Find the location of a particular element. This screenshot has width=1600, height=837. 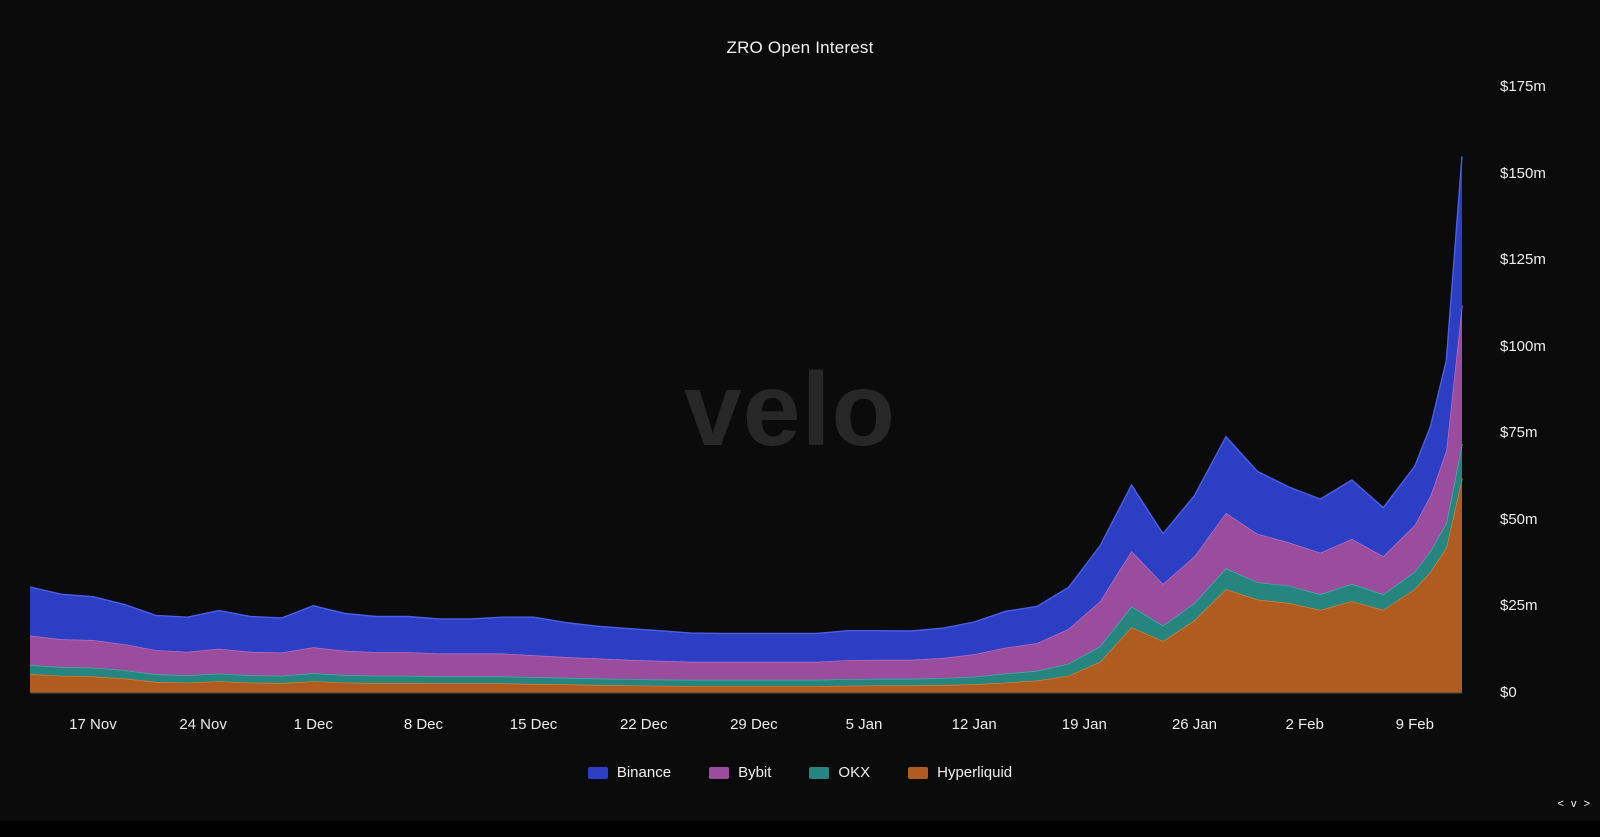

x-axis-label: 9 Feb is located at coordinates (1414, 724).